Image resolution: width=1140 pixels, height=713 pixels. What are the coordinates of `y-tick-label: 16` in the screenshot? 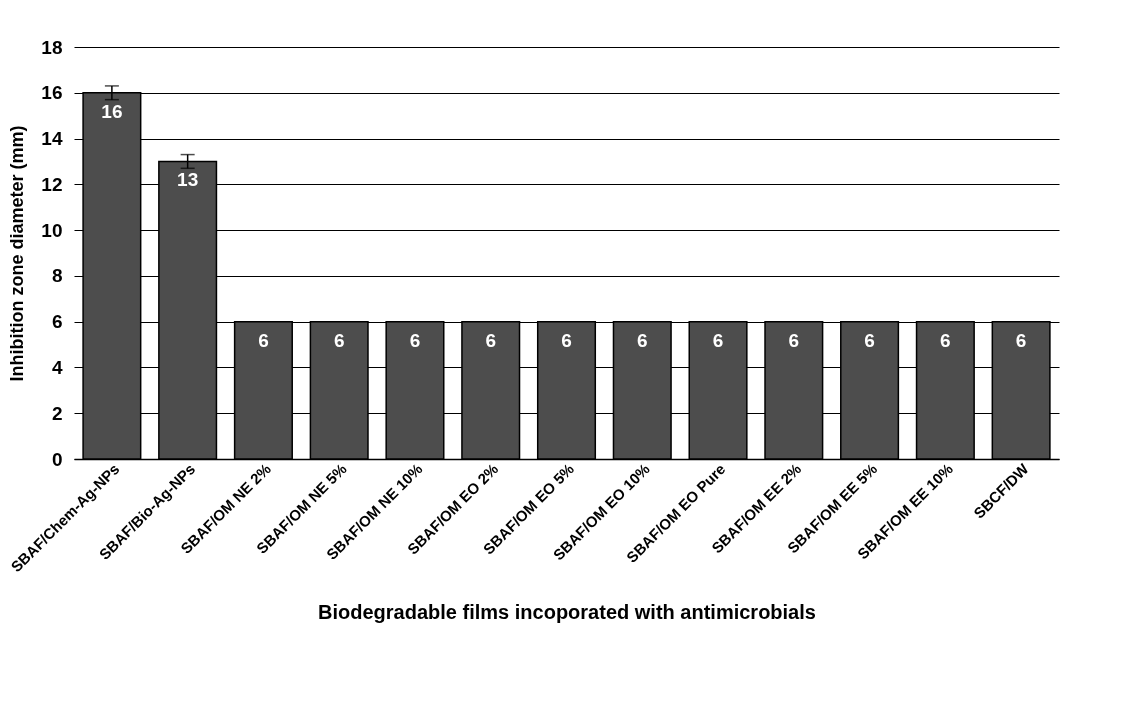 It's located at (52, 93).